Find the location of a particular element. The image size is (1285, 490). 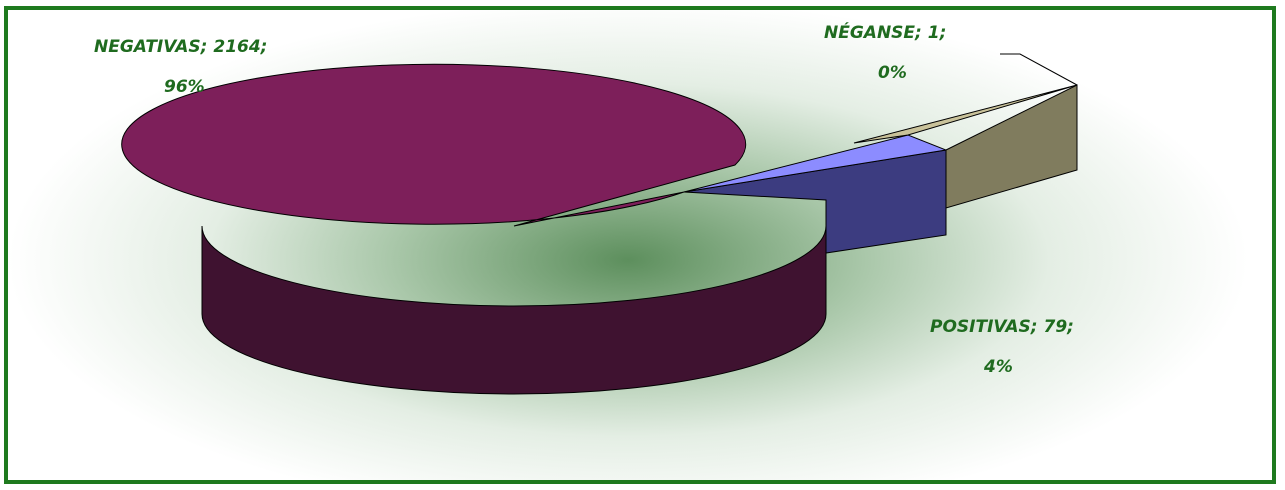

data-label-positivas-line1: POSITIVAS; 79; is located at coordinates (1002, 327).